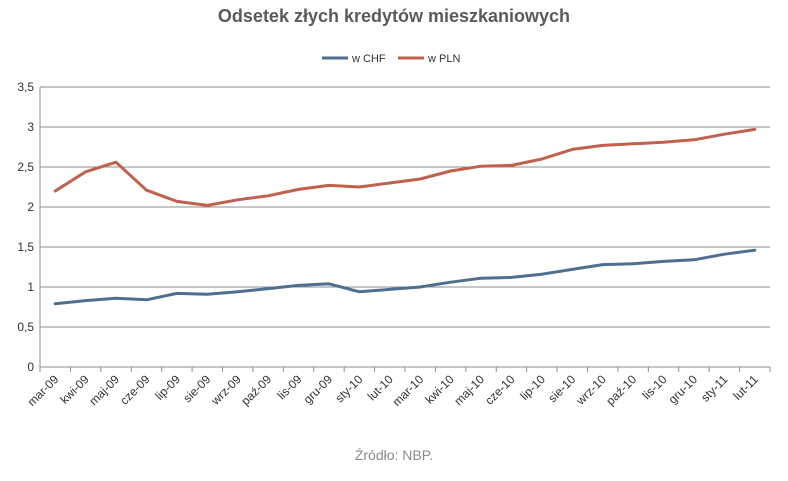 The width and height of the screenshot is (788, 481). Describe the element at coordinates (469, 390) in the screenshot. I see `x-tick-label: maj-10` at that location.